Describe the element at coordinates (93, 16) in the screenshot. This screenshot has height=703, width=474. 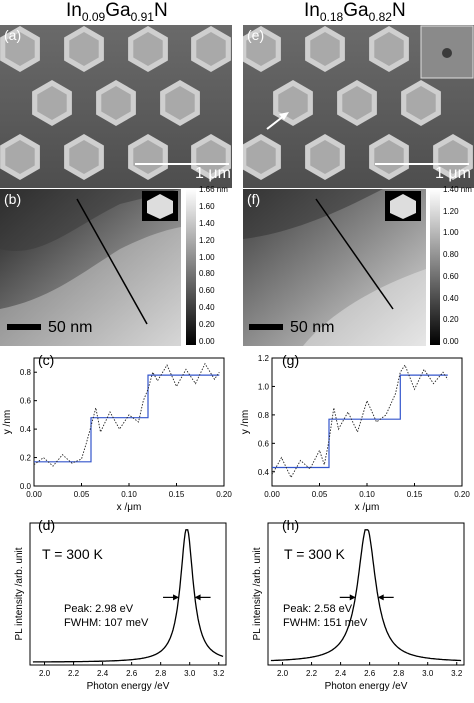
I see `title-sub: 0.09` at that location.